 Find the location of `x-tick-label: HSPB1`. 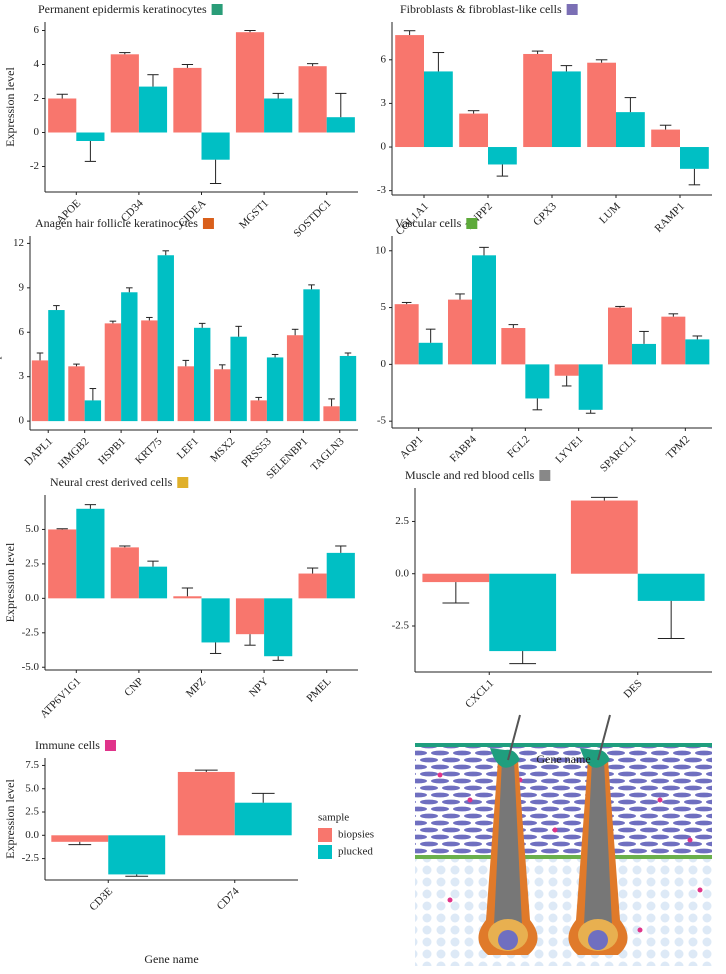

x-tick-label: HSPB1 is located at coordinates (112, 451).